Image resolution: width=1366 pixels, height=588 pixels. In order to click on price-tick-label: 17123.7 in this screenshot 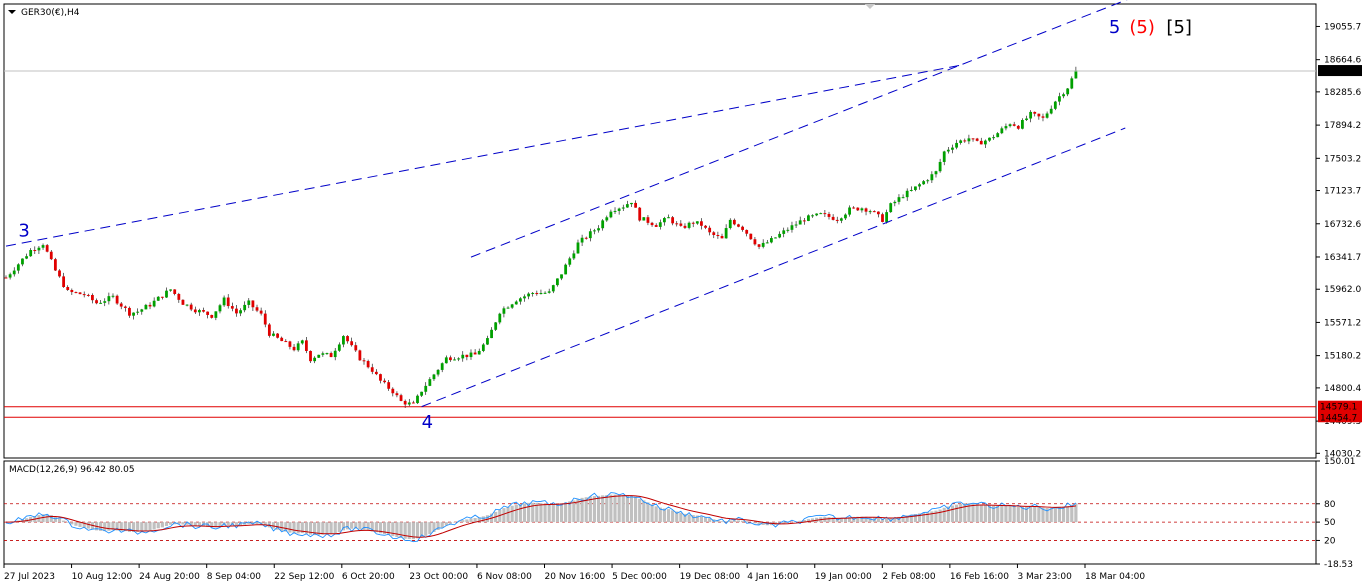, I will do `click(1342, 192)`.